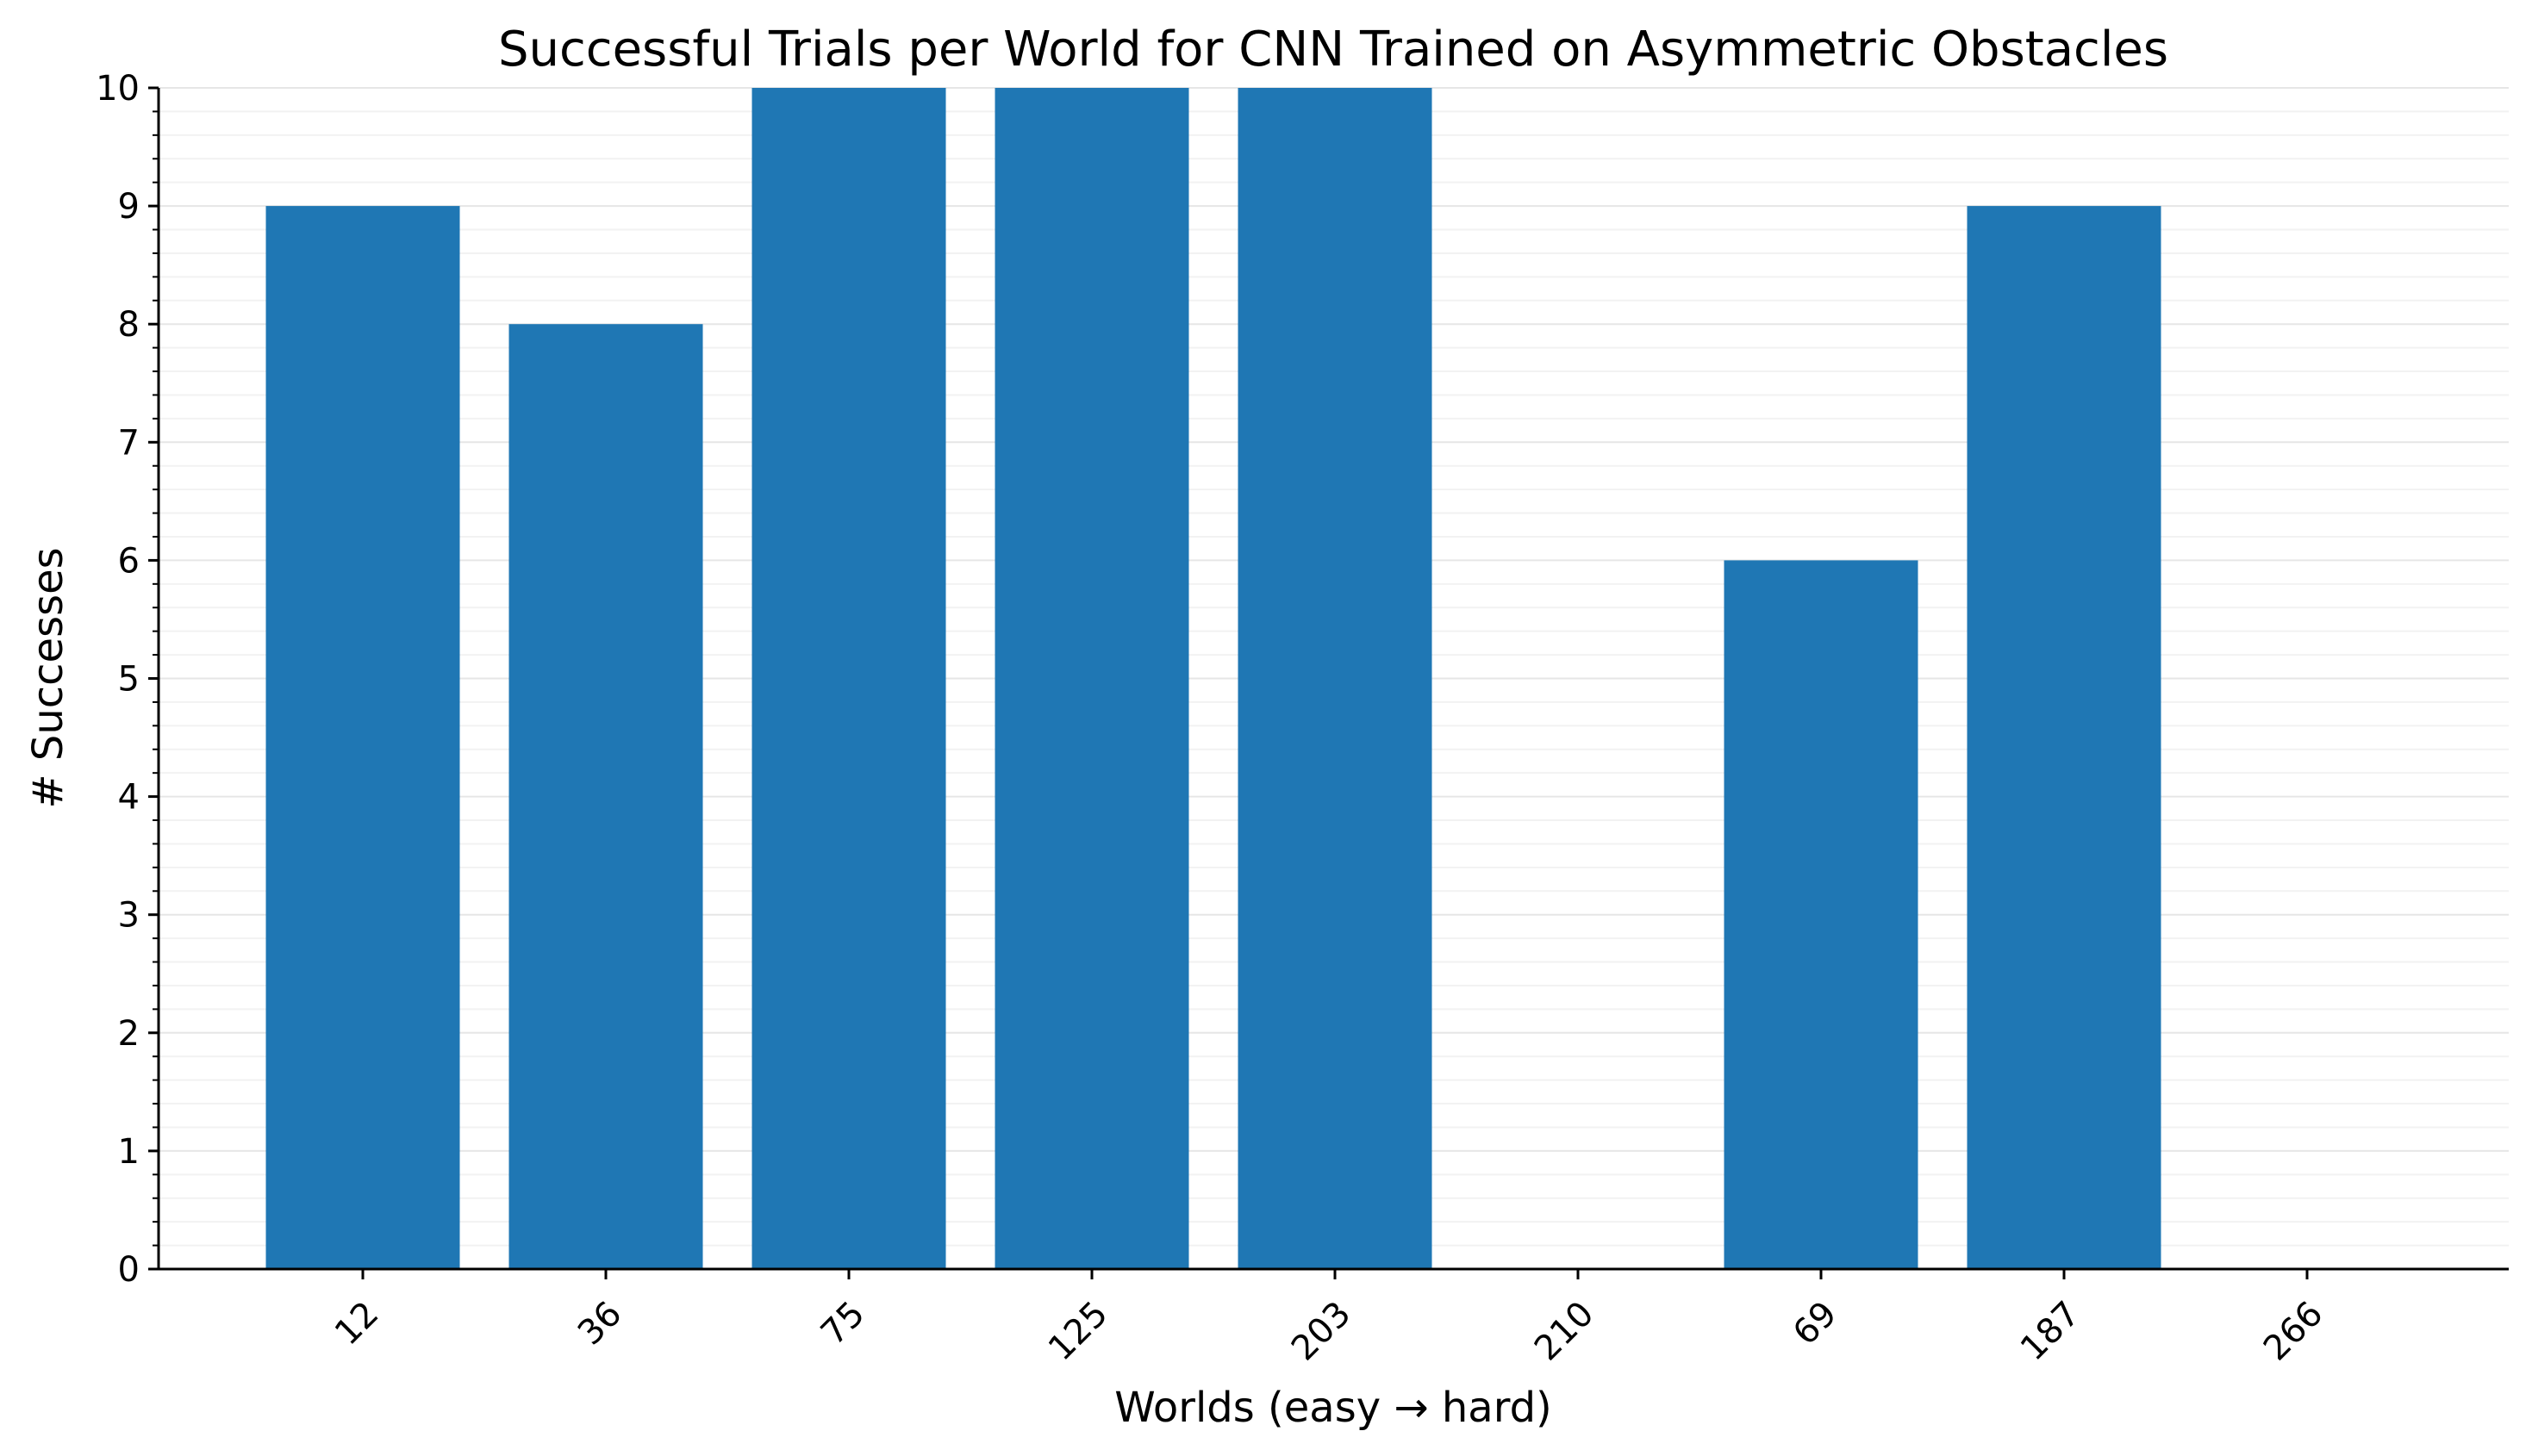  What do you see at coordinates (48, 678) in the screenshot?
I see `y-axis-label: # Successes` at bounding box center [48, 678].